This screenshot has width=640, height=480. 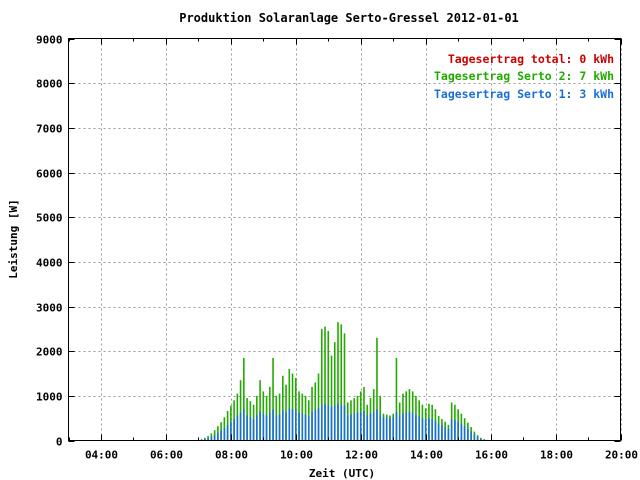 I want to click on legend-serto-1: Tagesertrag Serto 1: 3 kWh, so click(x=524, y=94).